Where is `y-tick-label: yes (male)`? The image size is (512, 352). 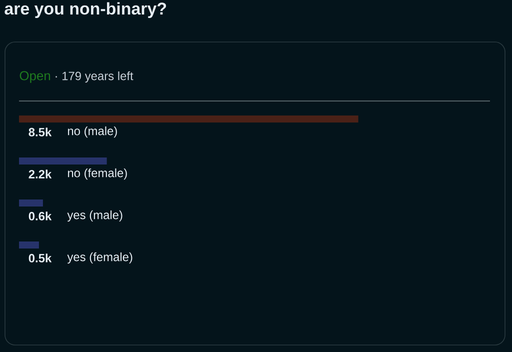 y-tick-label: yes (male) is located at coordinates (94, 216).